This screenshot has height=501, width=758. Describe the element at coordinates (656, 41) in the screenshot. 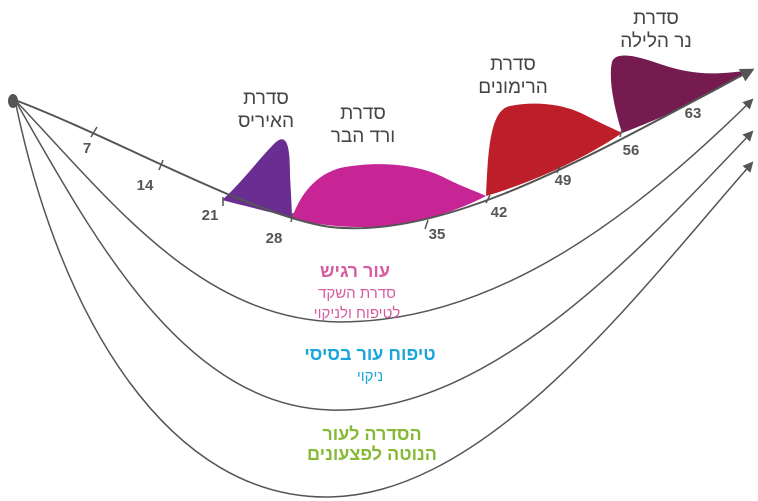

I see `svg-text: נר הלילה` at that location.